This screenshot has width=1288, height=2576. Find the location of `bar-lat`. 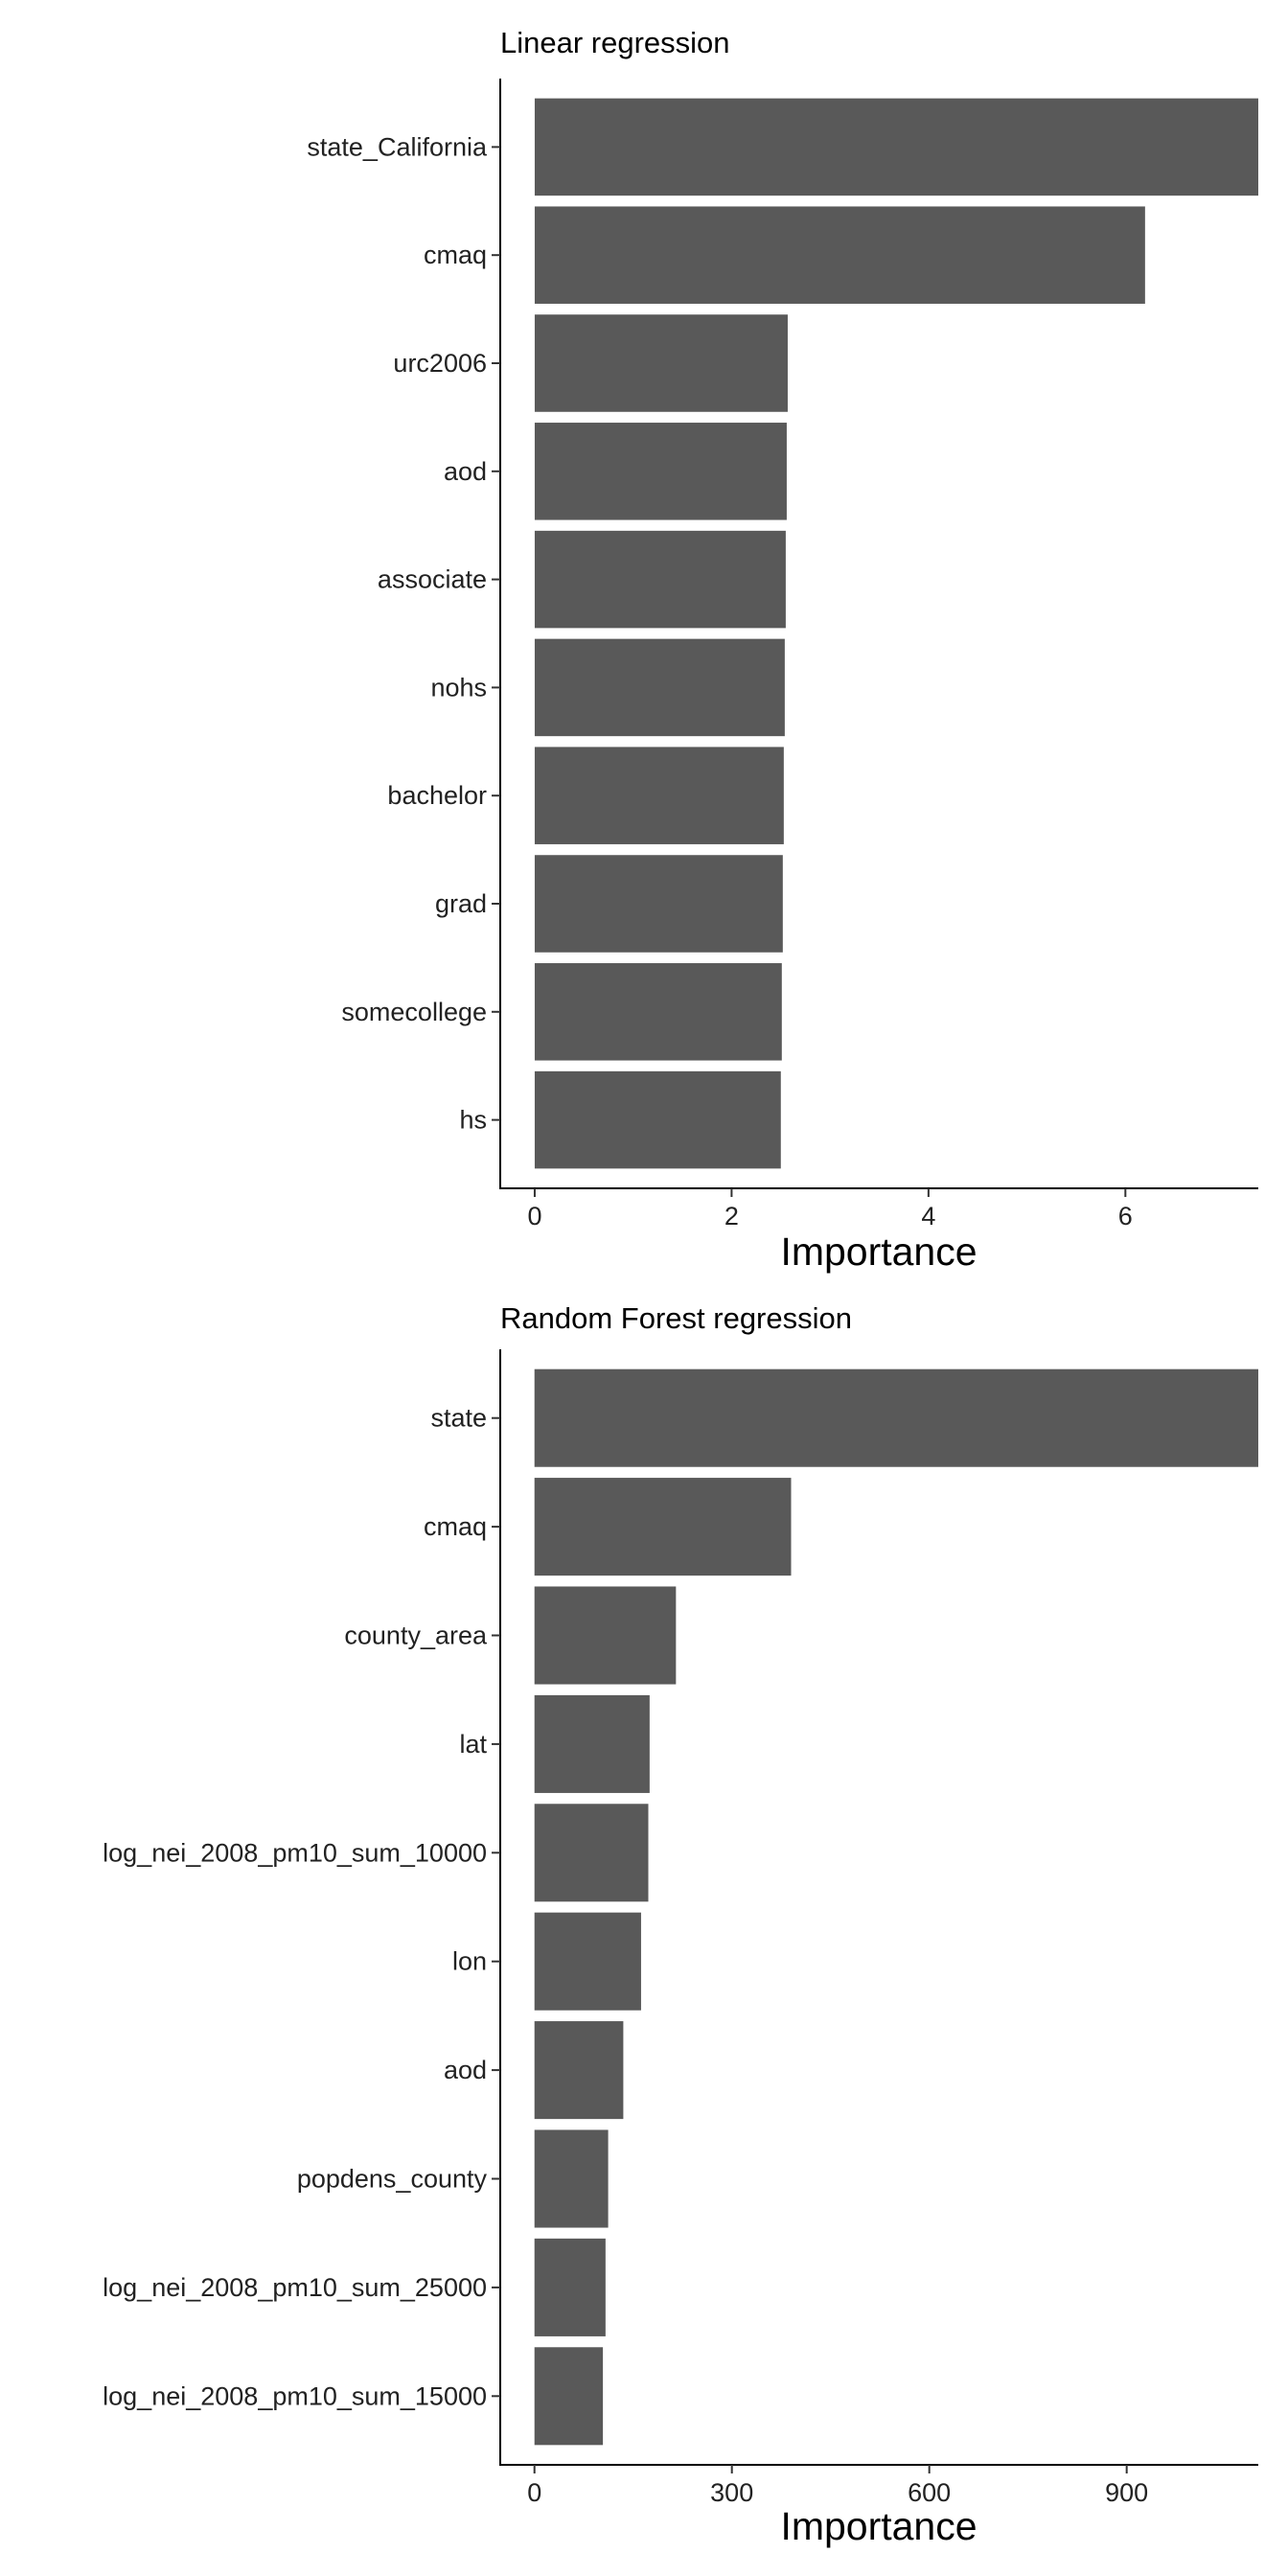

bar-lat is located at coordinates (592, 1743).